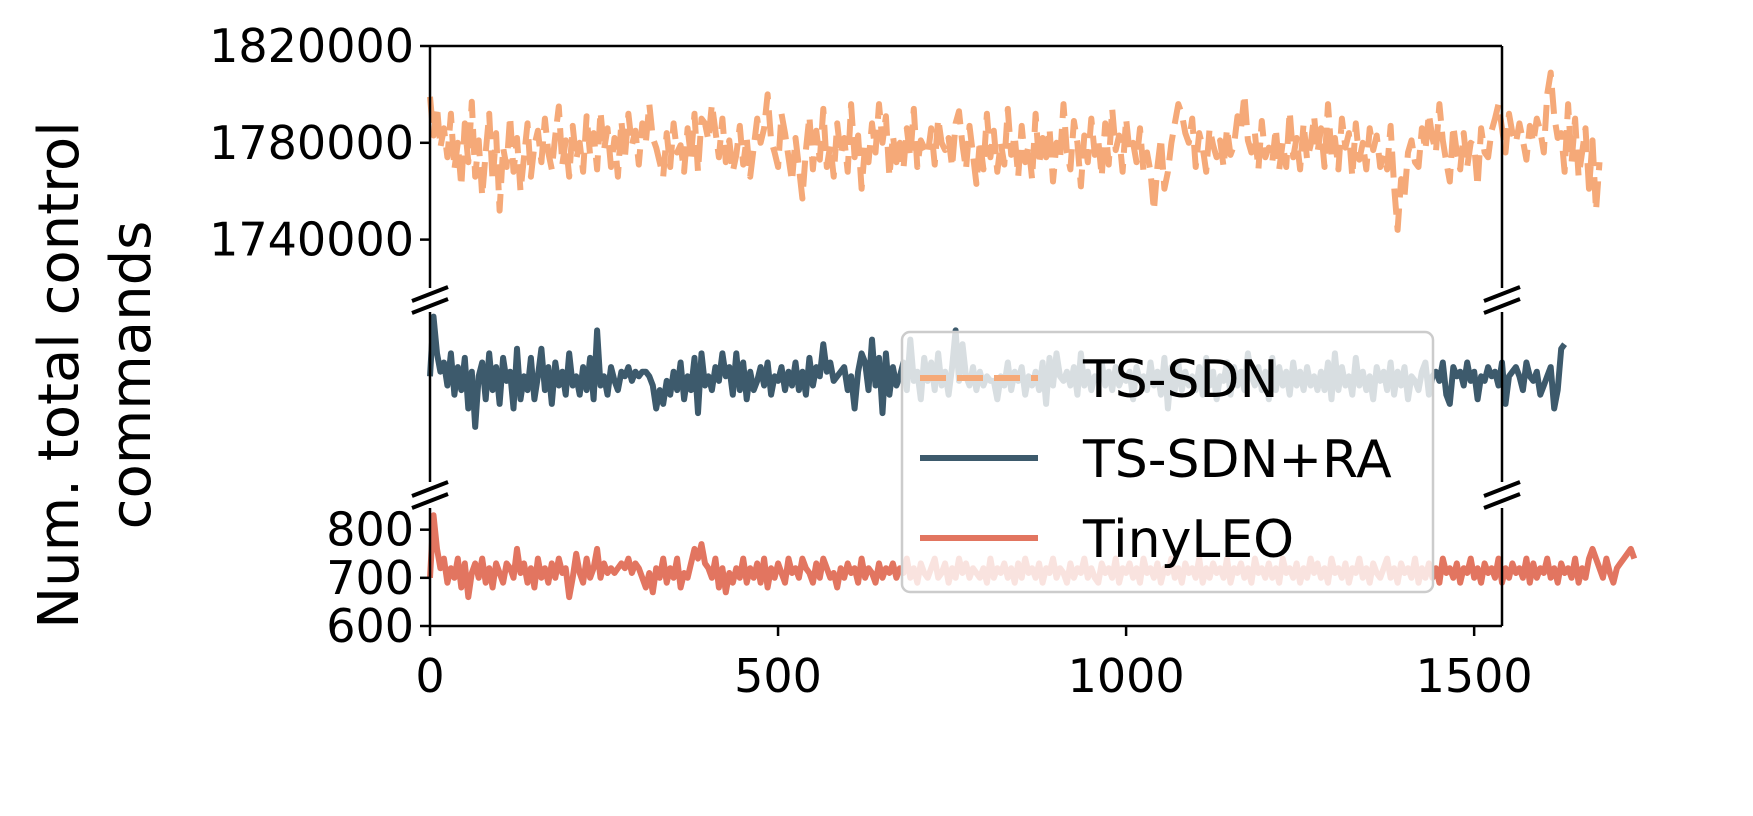 Image resolution: width=1753 pixels, height=816 pixels. I want to click on y-tick-label: 1740000, so click(311, 240).